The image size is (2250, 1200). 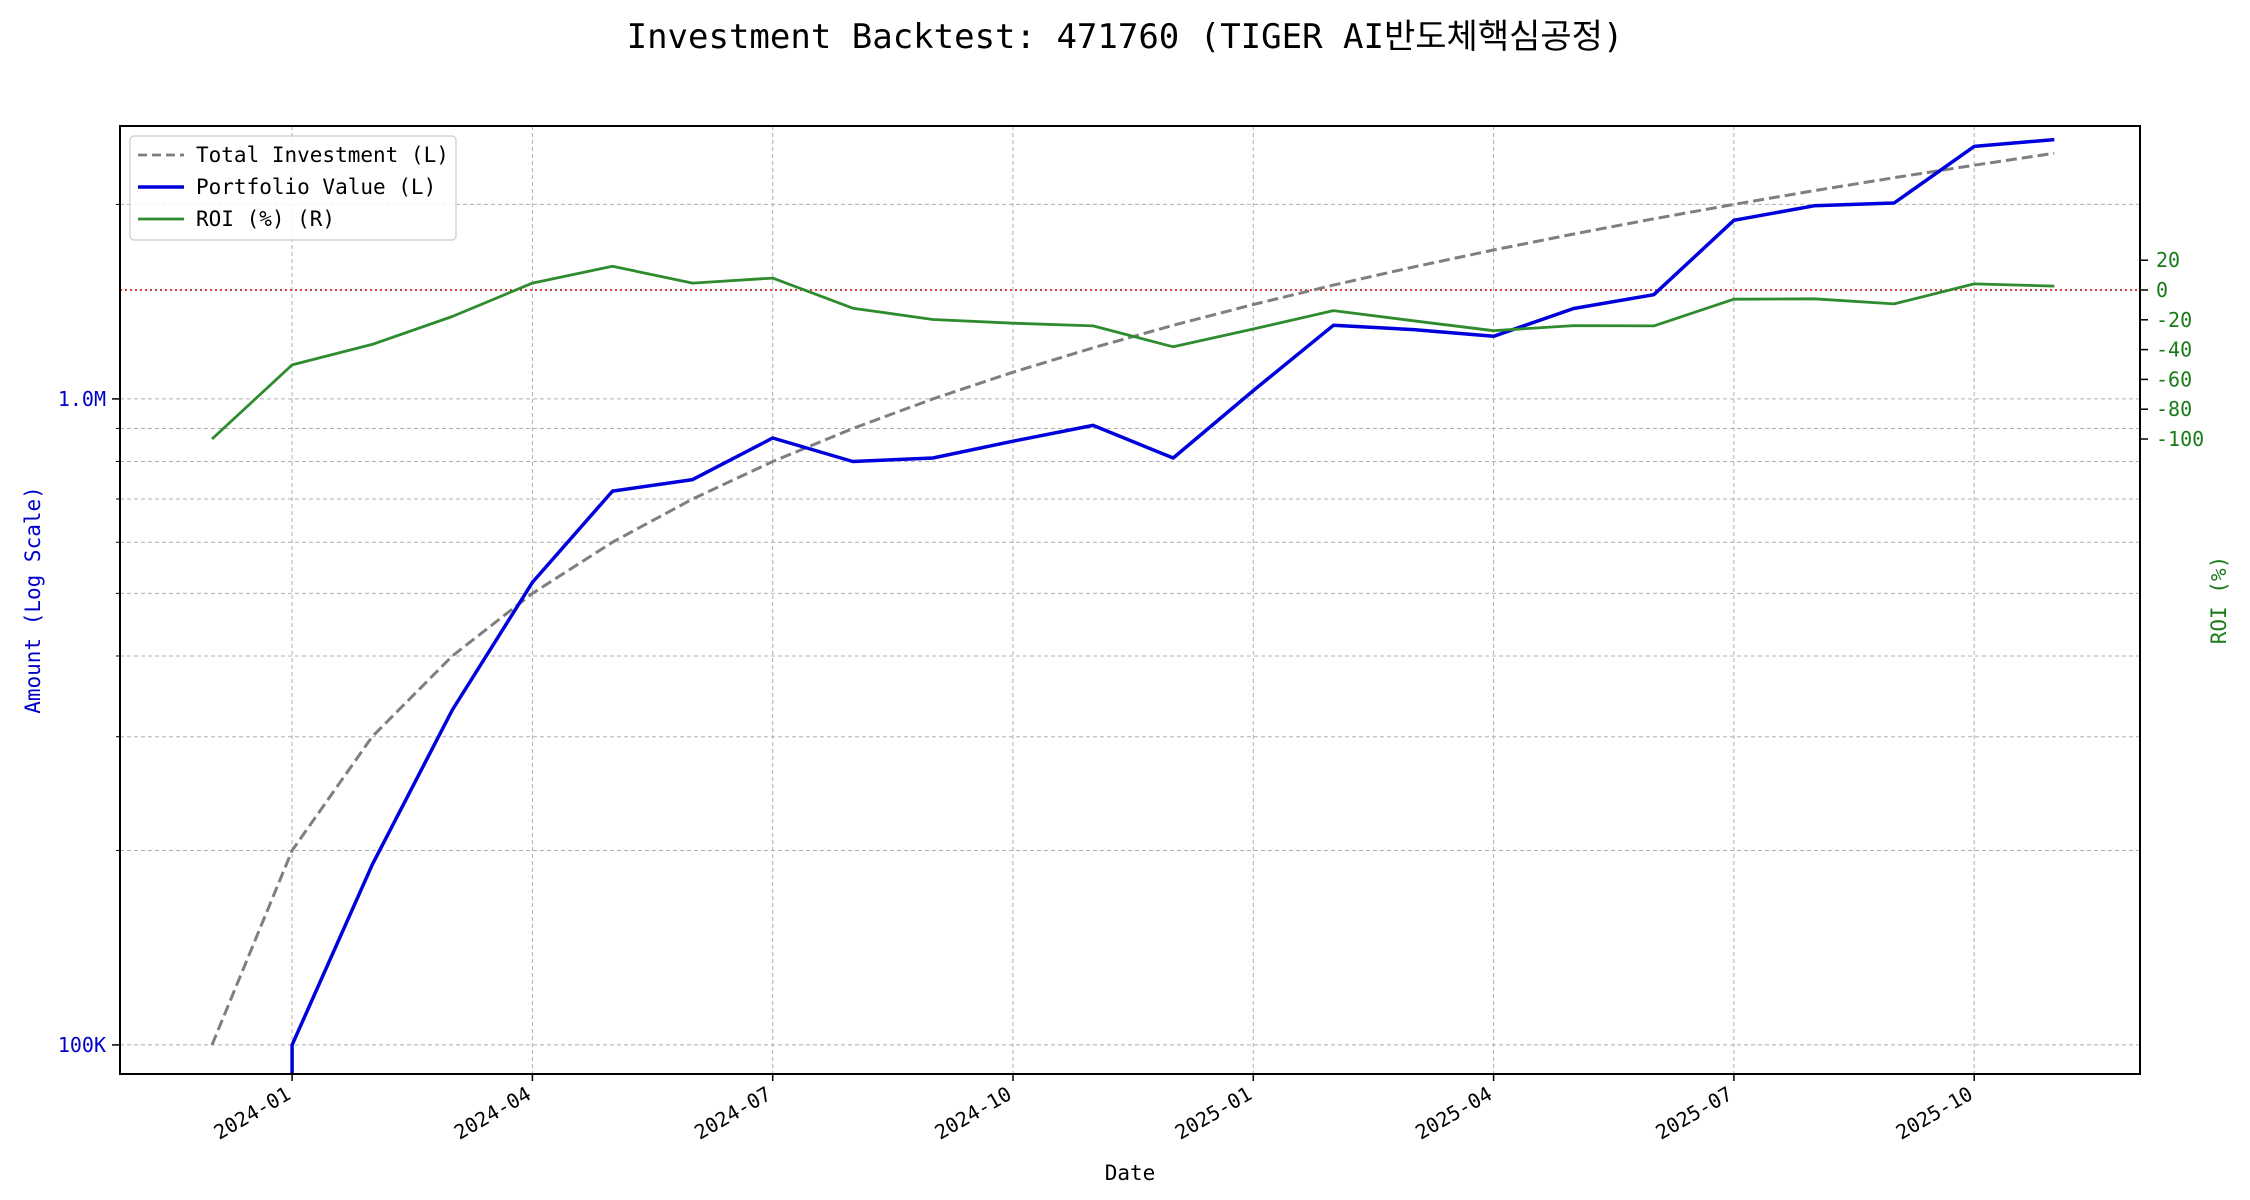 What do you see at coordinates (322, 155) in the screenshot?
I see `legend-label: Total Investment (L)` at bounding box center [322, 155].